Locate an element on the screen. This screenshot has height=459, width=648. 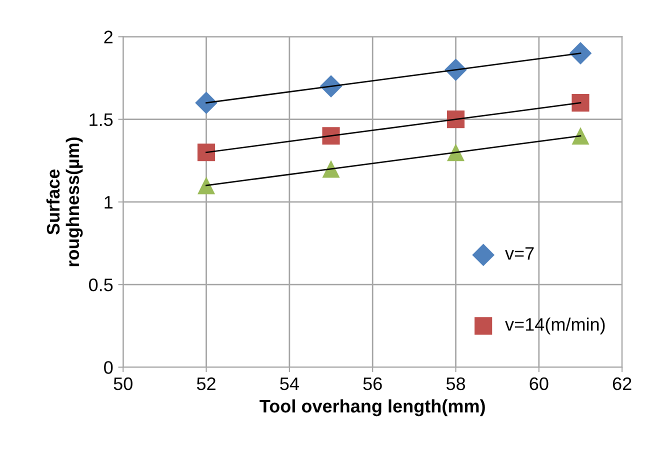
legend-label: v=7 is located at coordinates (519, 253).